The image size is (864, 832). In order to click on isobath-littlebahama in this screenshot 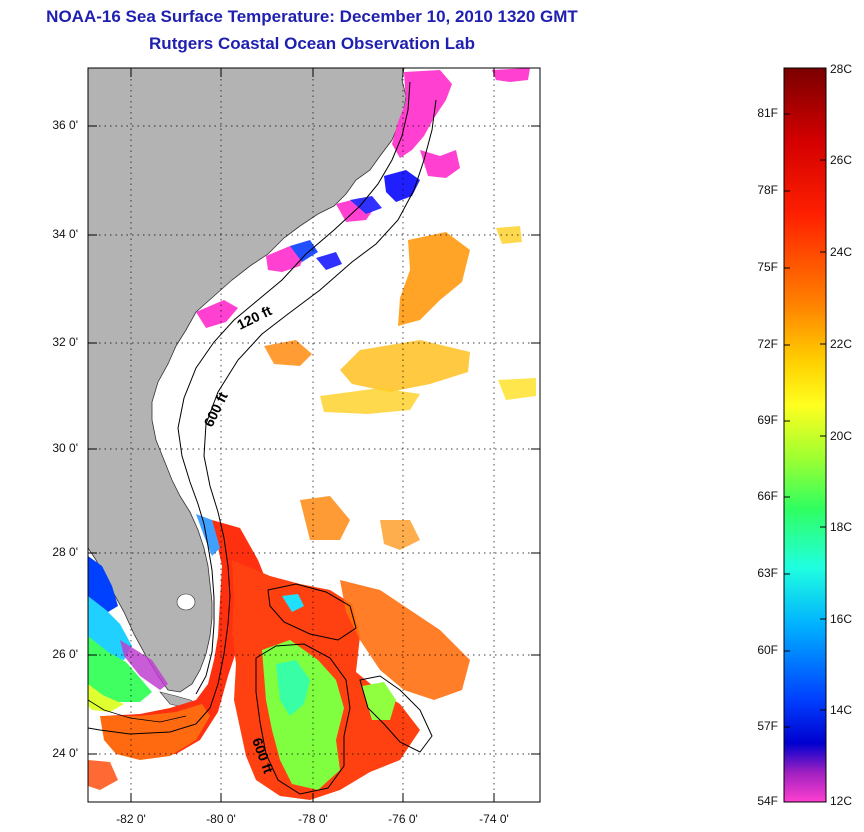, I will do `click(312, 612)`.